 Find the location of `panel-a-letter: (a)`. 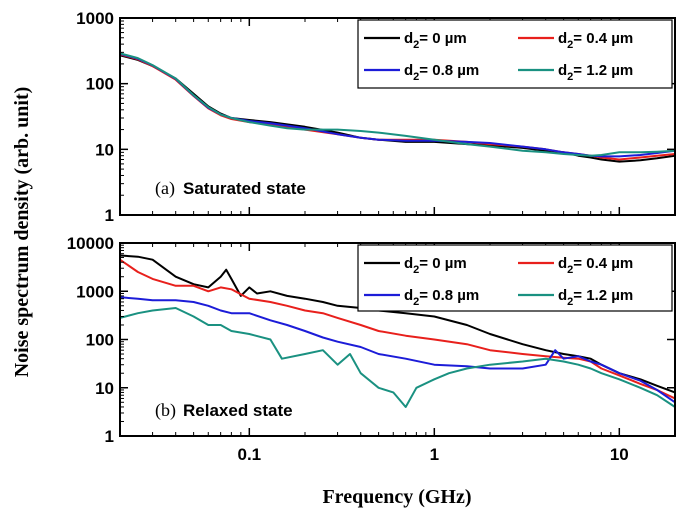

panel-a-letter: (a) is located at coordinates (165, 188).